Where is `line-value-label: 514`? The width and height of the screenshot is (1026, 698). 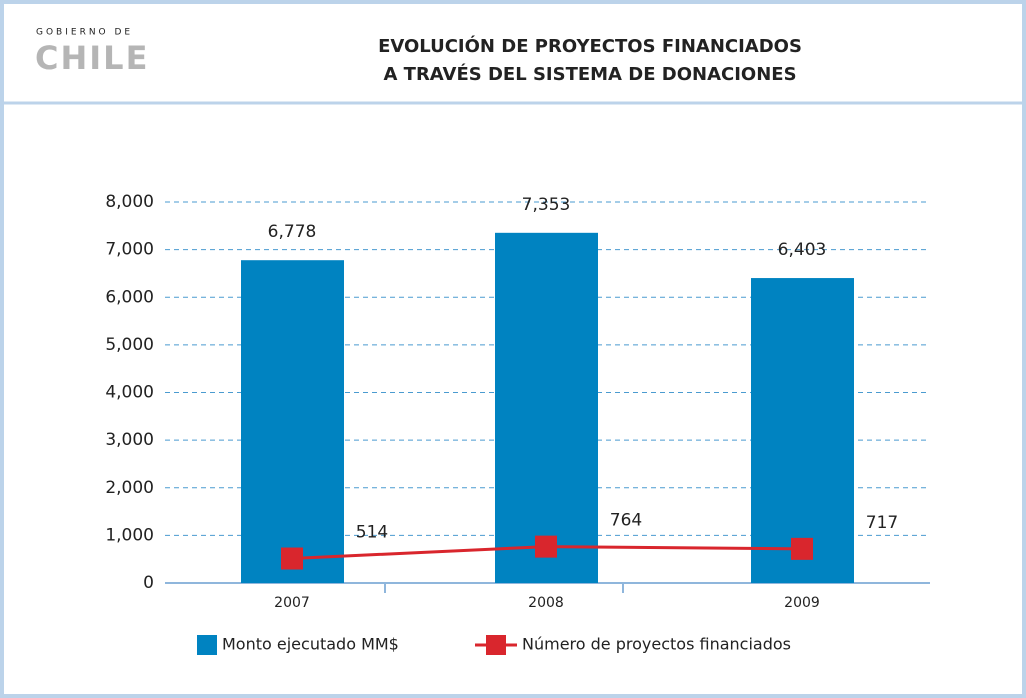
line-value-label: 514 is located at coordinates (372, 533).